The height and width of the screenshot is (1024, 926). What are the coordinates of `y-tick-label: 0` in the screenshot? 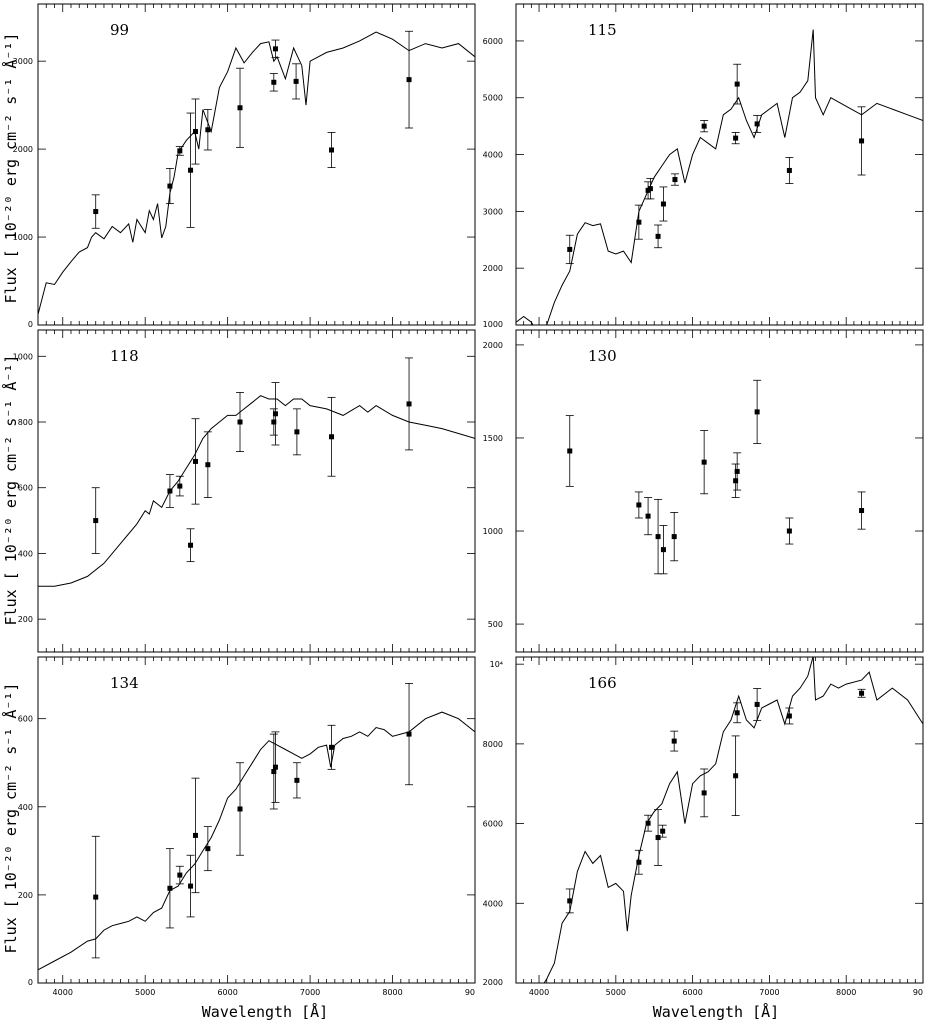 It's located at (30, 982).